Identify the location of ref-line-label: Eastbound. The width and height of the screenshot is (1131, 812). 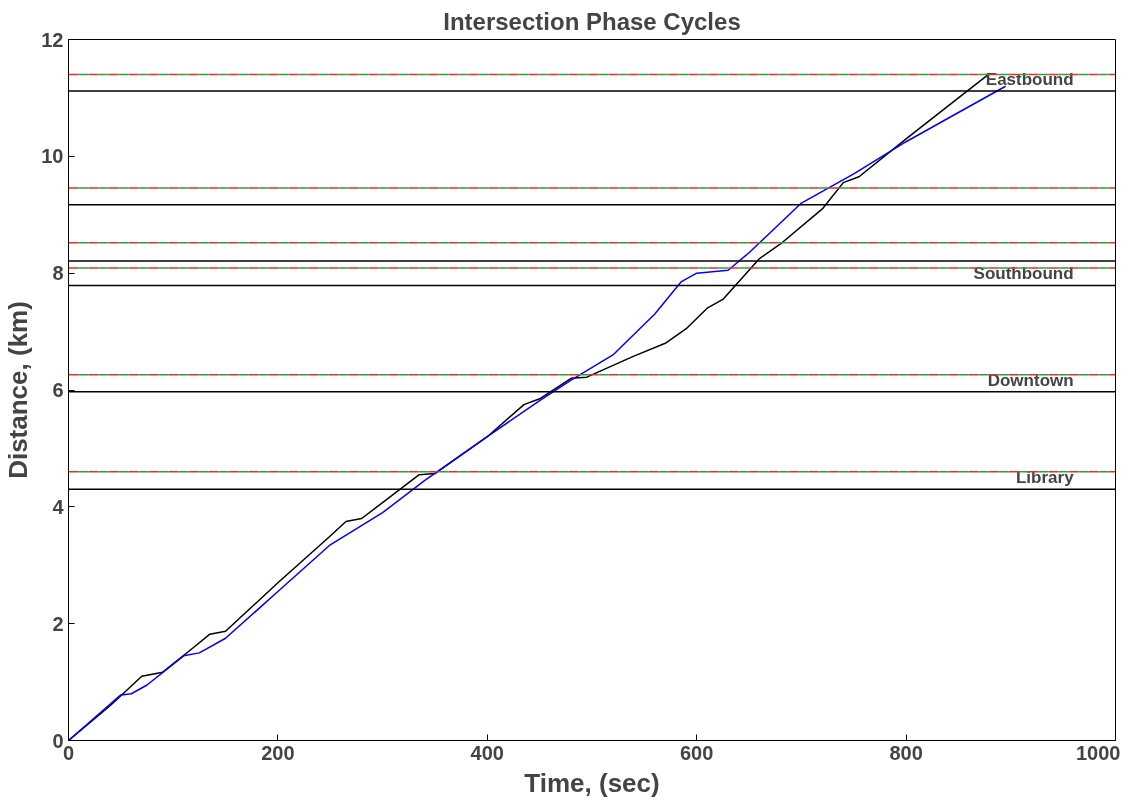
(1029, 79).